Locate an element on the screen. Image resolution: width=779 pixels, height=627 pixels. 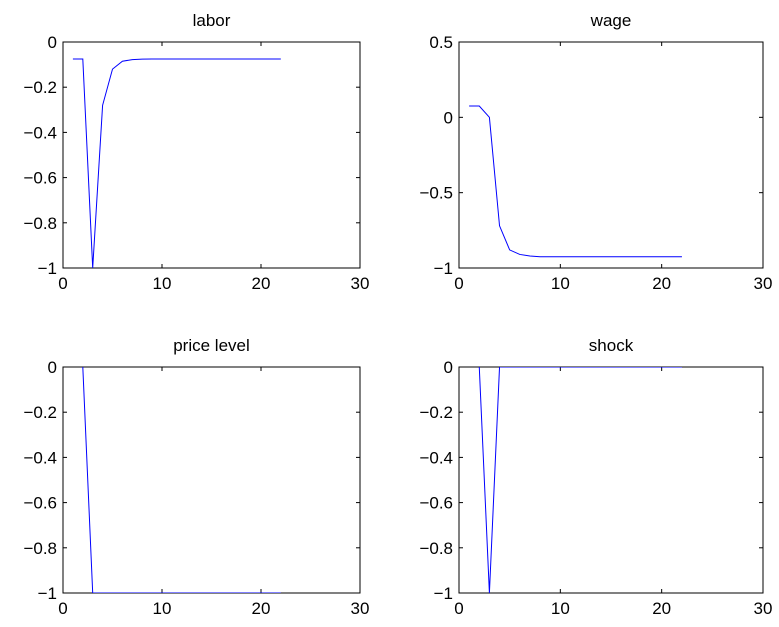
y-tick-label: 0.5 is located at coordinates (441, 42).